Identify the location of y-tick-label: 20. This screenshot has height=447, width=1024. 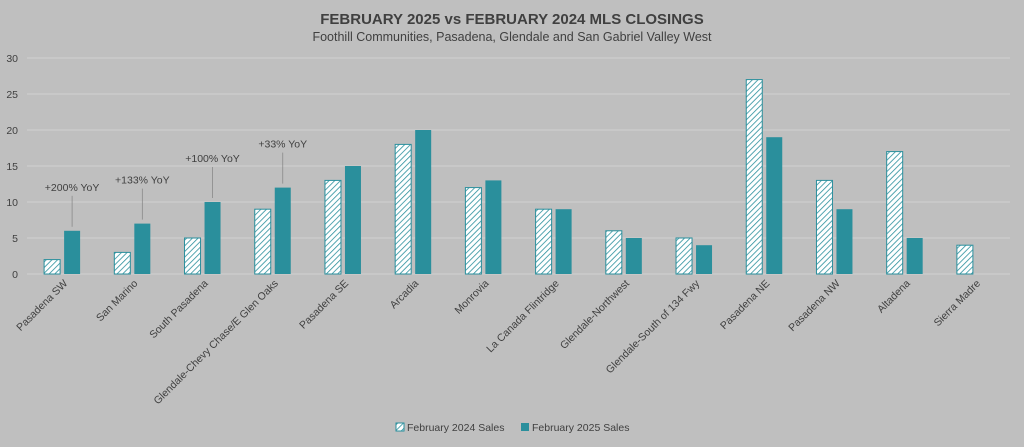
(12, 131).